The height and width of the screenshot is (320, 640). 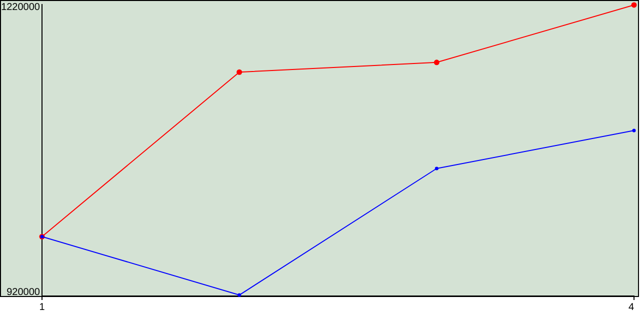 What do you see at coordinates (23, 292) in the screenshot?
I see `y-tick-label: 920000` at bounding box center [23, 292].